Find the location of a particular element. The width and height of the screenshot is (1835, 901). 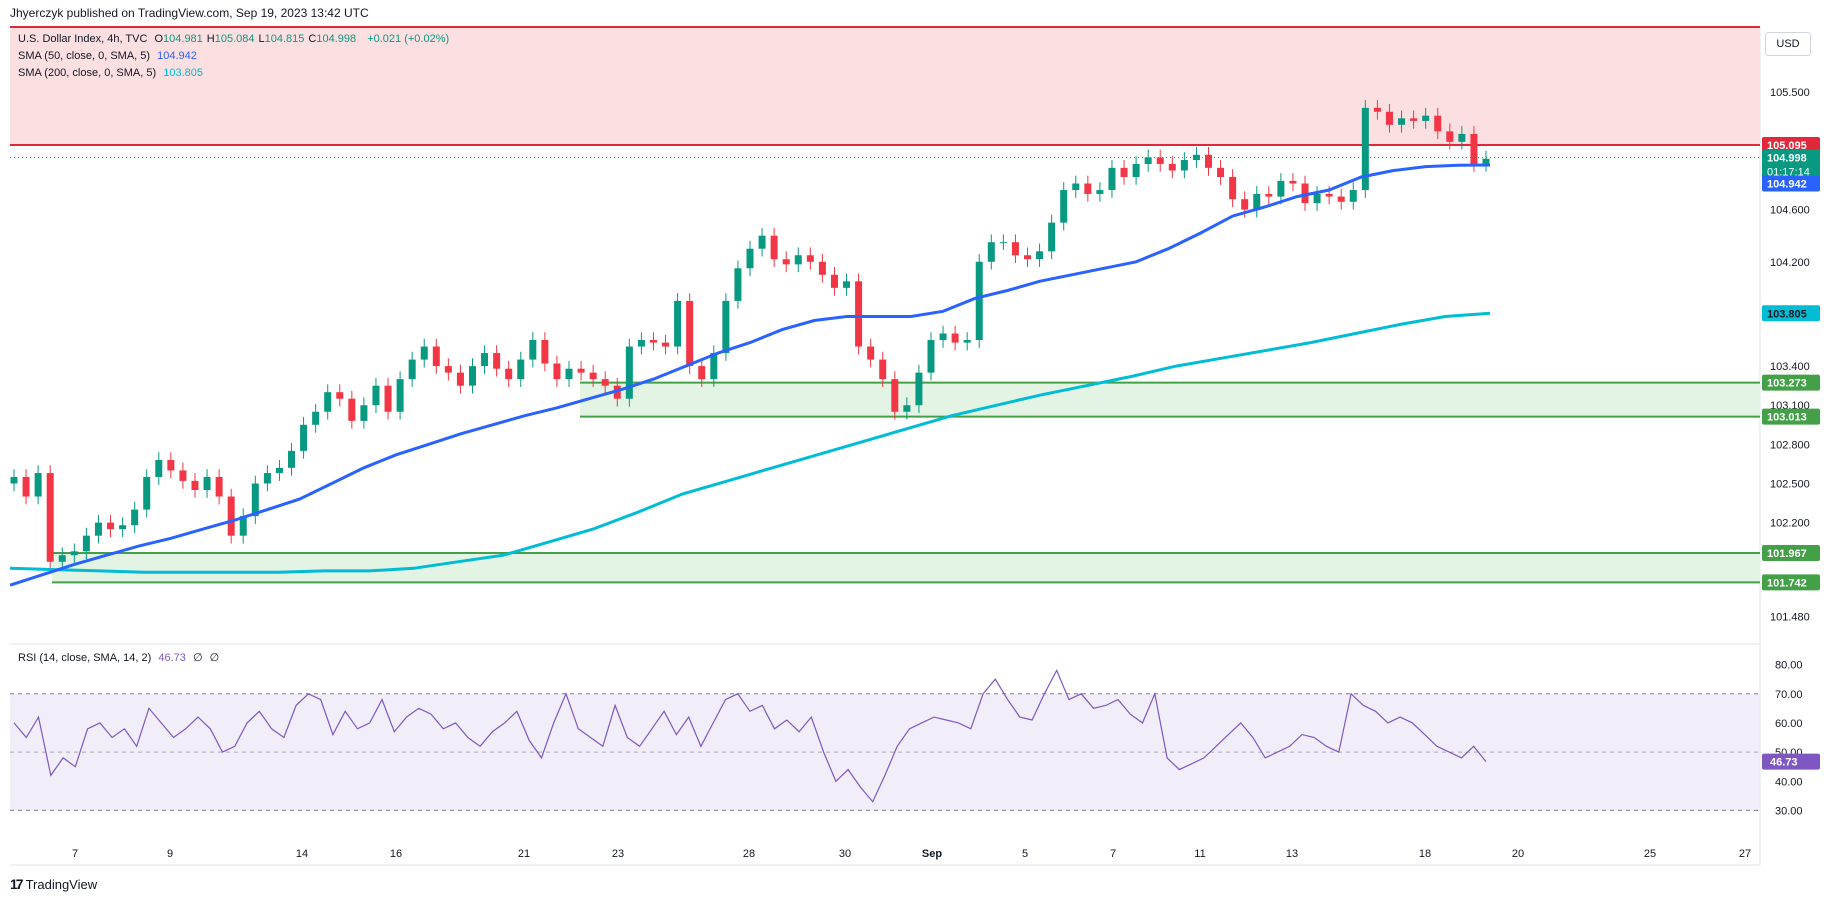

sma50-price-tag-bg is located at coordinates (1791, 183).